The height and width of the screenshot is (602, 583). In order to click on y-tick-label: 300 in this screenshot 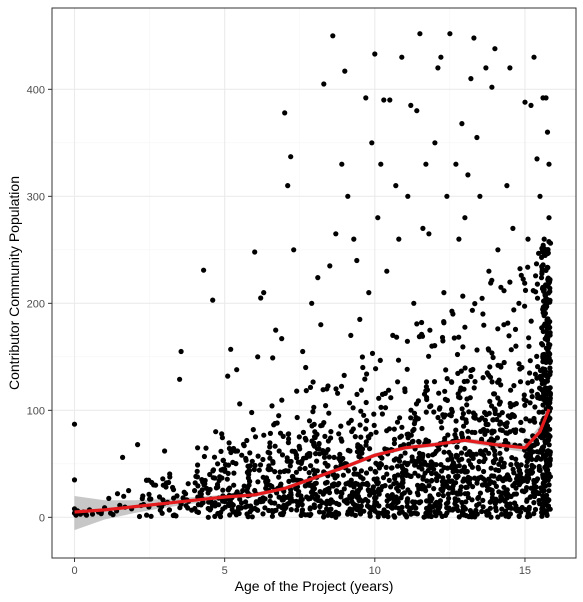, I will do `click(36, 197)`.